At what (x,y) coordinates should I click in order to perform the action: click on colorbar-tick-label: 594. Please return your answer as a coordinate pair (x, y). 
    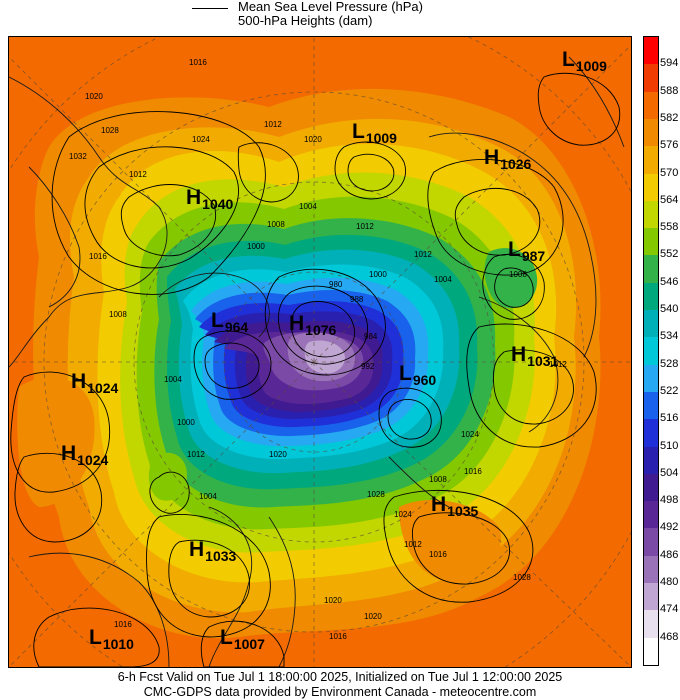
    Looking at the image, I should click on (669, 63).